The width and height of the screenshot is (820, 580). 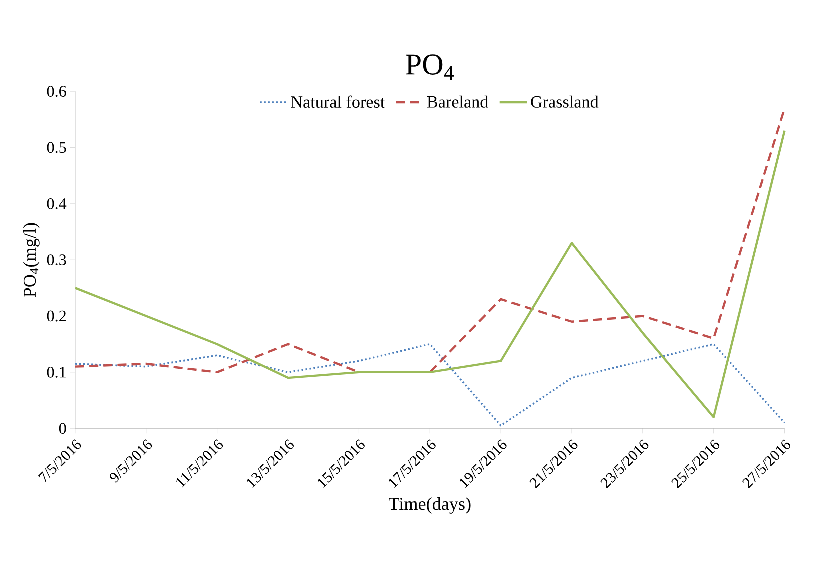 I want to click on legend-label: Grassland, so click(x=565, y=102).